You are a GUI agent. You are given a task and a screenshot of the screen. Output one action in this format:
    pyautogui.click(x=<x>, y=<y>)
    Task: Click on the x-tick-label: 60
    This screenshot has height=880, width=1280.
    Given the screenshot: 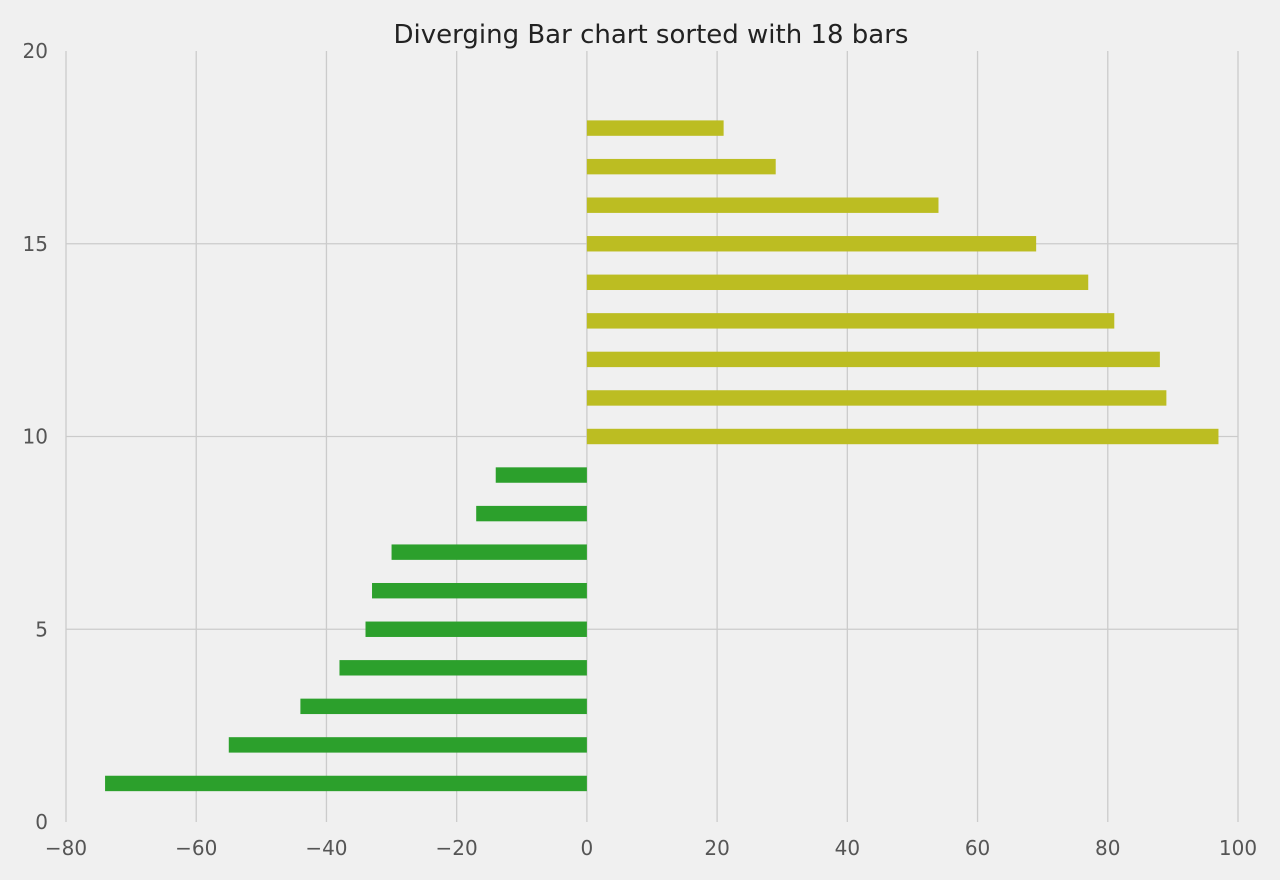 What is the action you would take?
    pyautogui.click(x=977, y=848)
    